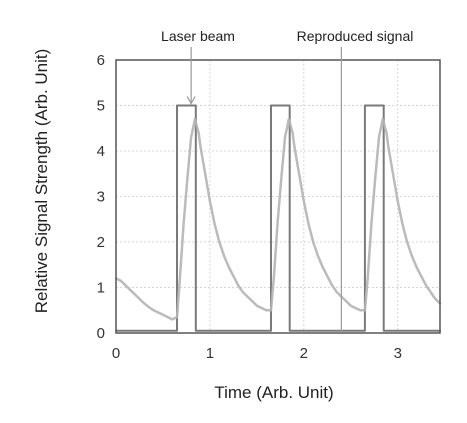 The height and width of the screenshot is (423, 467). Describe the element at coordinates (101, 106) in the screenshot. I see `y-tick-label-5: 5` at that location.